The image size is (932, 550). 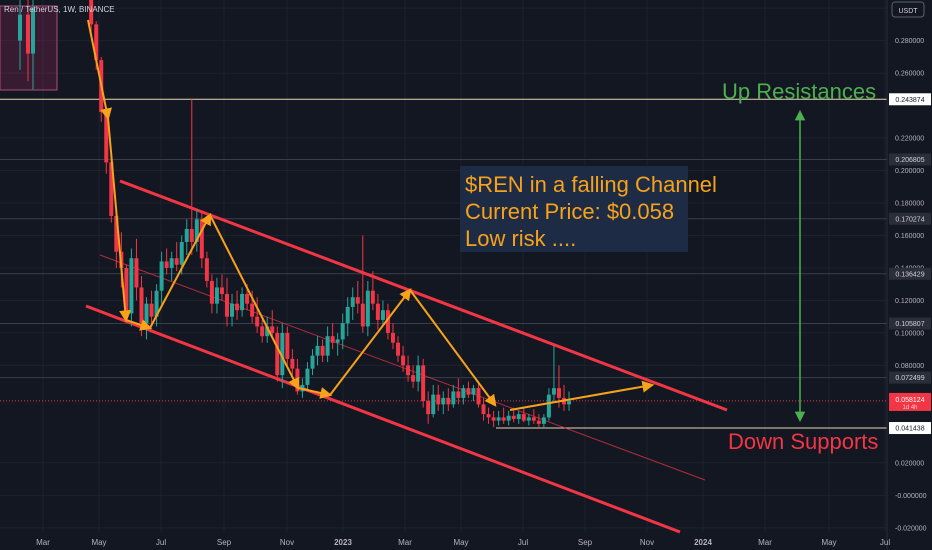 I want to click on price-tick-label: 0.200000, so click(x=909, y=171).